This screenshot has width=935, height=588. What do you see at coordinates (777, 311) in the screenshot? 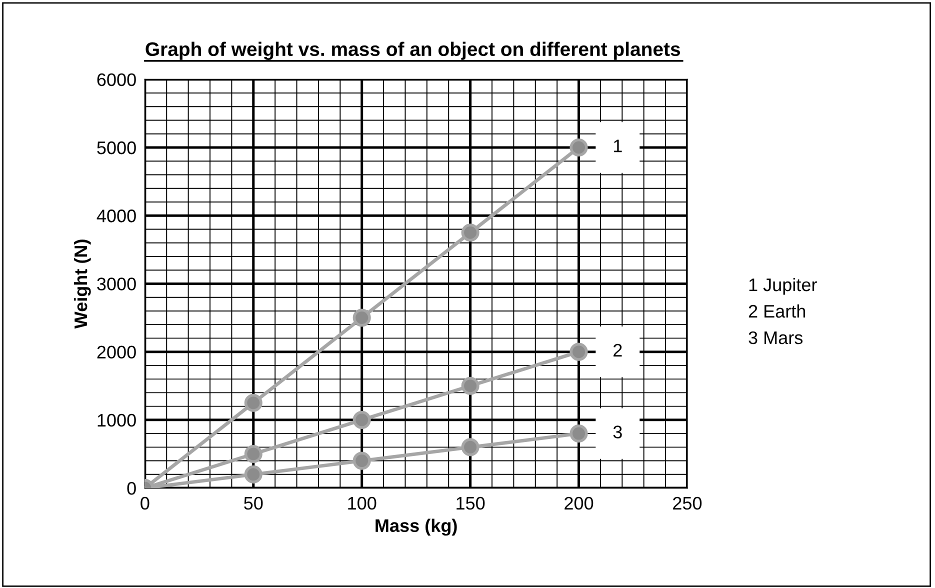
I see `text: 2 Earth` at bounding box center [777, 311].